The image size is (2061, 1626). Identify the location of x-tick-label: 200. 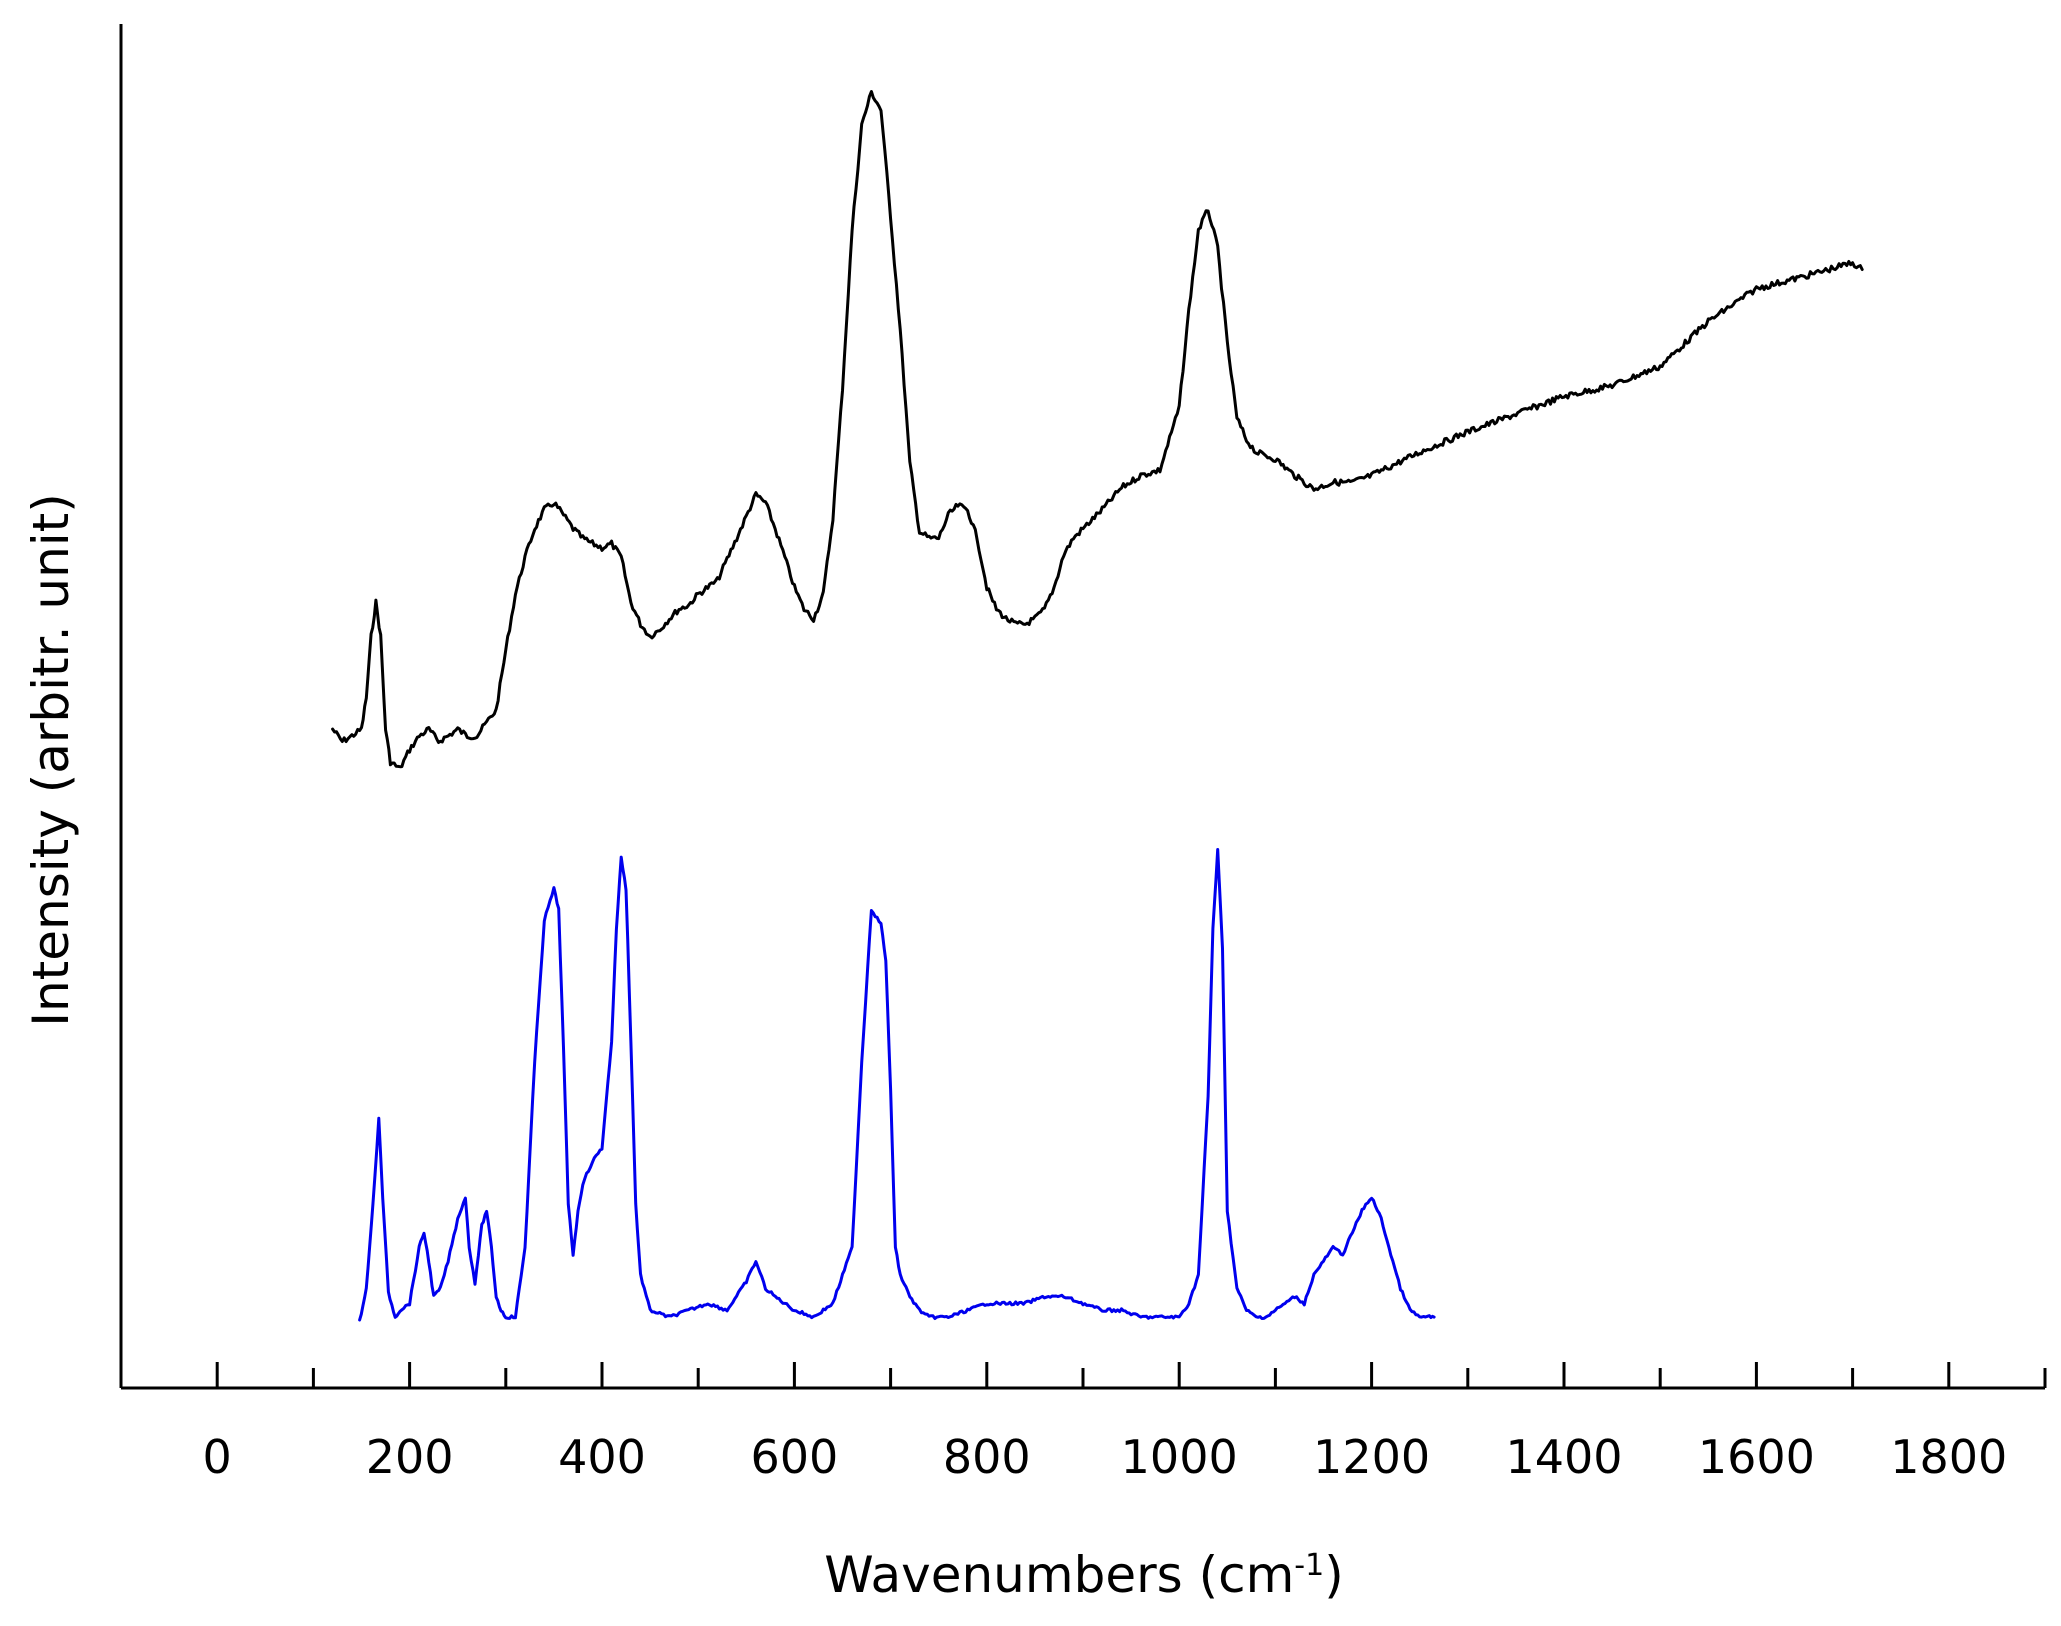
(410, 1457).